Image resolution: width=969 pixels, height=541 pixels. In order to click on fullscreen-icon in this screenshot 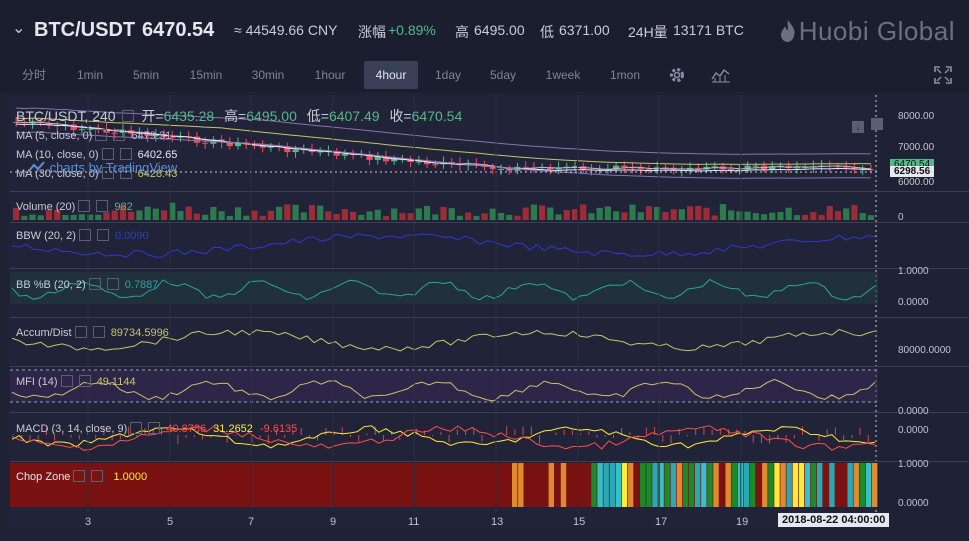, I will do `click(943, 75)`.